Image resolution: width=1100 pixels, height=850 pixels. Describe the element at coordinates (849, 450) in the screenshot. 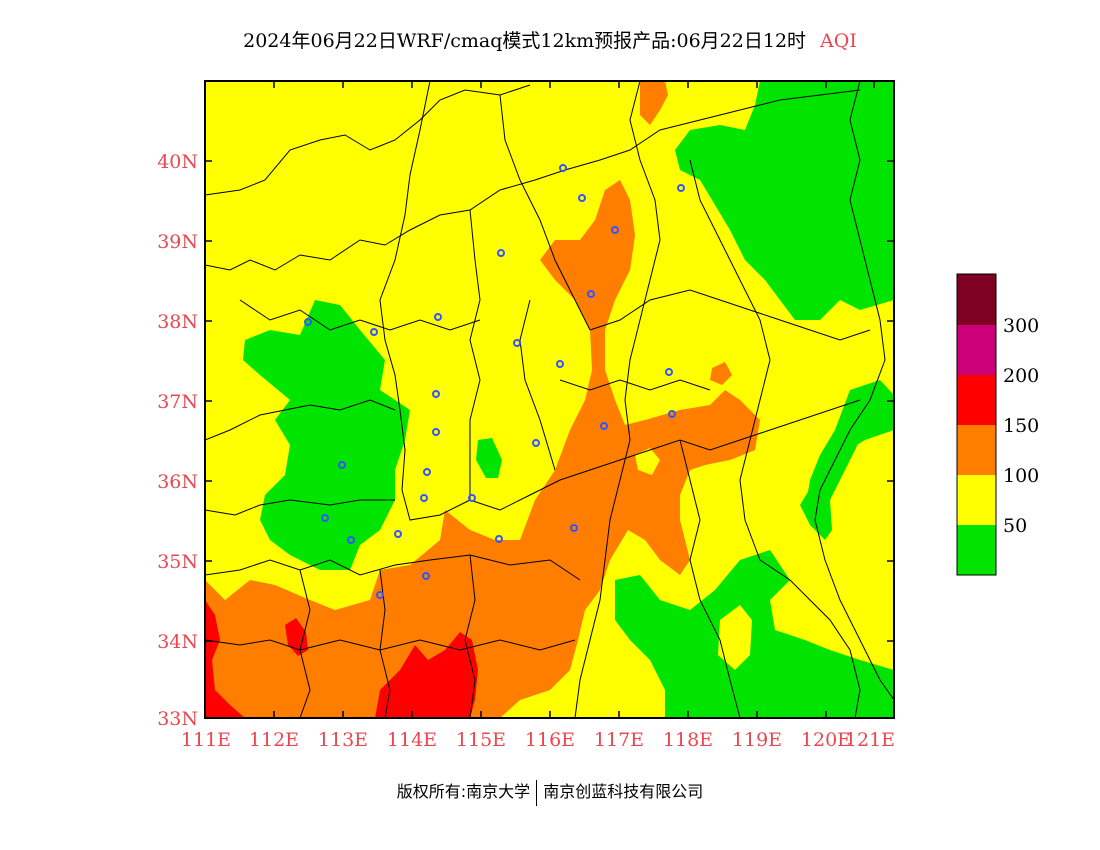

I see `aqi-region-good-coast` at that location.